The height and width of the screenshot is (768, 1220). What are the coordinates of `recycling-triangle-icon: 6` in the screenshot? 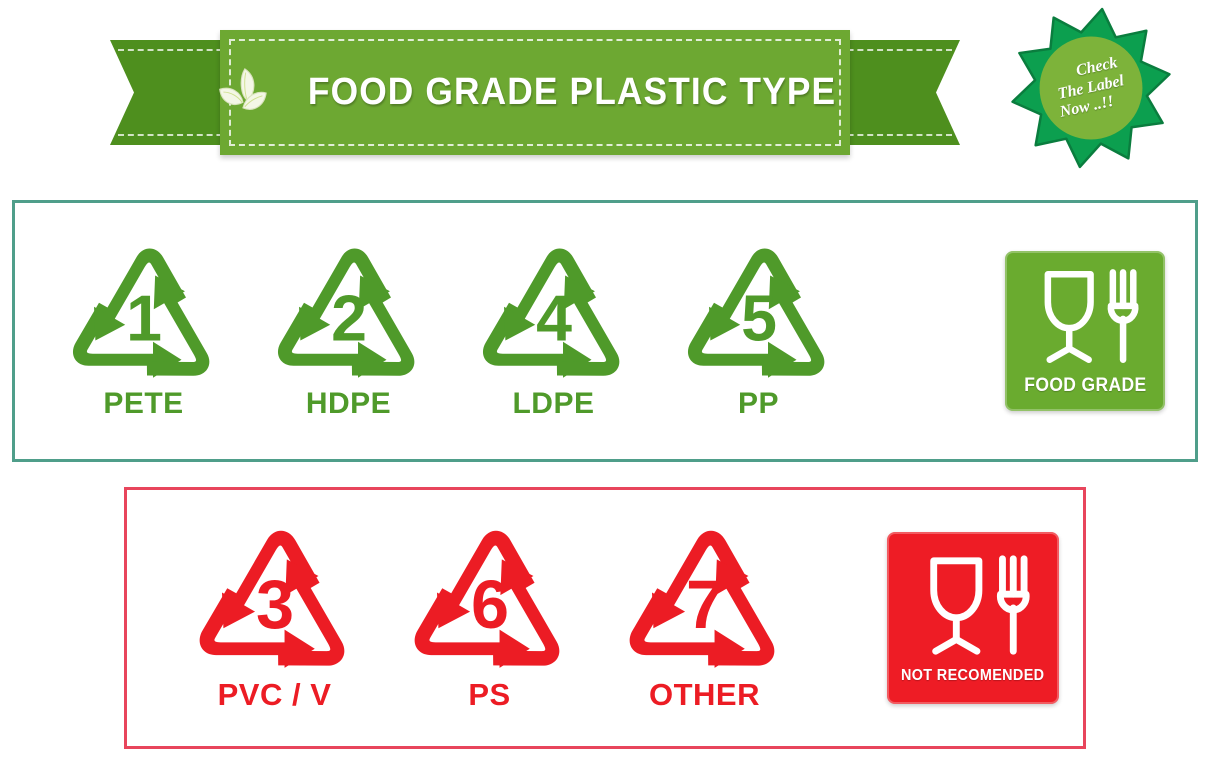 It's located at (486, 599).